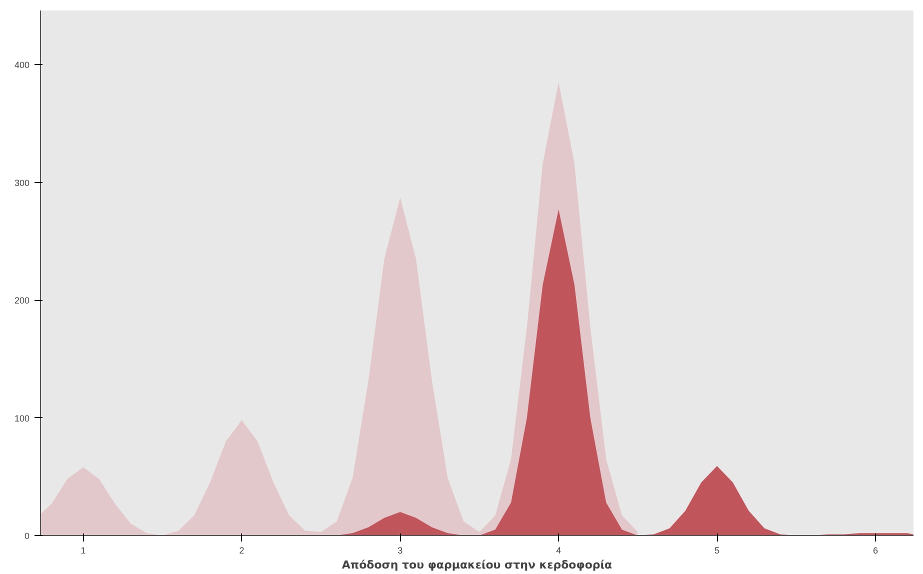 The height and width of the screenshot is (574, 923). What do you see at coordinates (83, 551) in the screenshot?
I see `x-tick-label: 1` at bounding box center [83, 551].